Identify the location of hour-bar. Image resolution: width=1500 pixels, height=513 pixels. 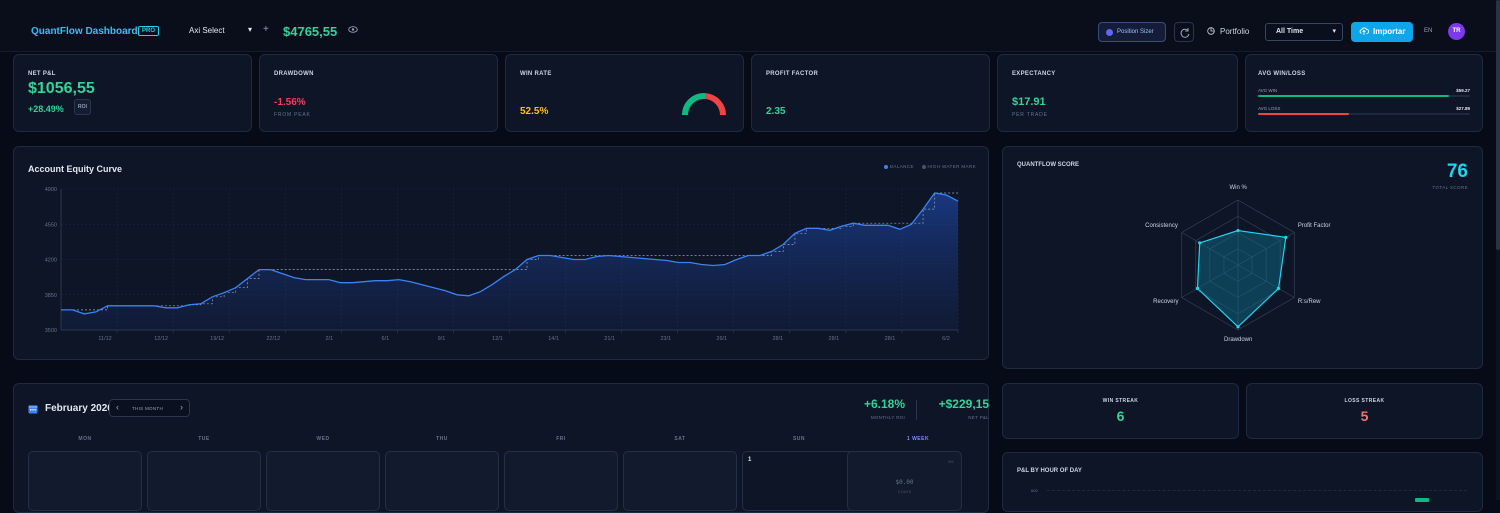
(1422, 500).